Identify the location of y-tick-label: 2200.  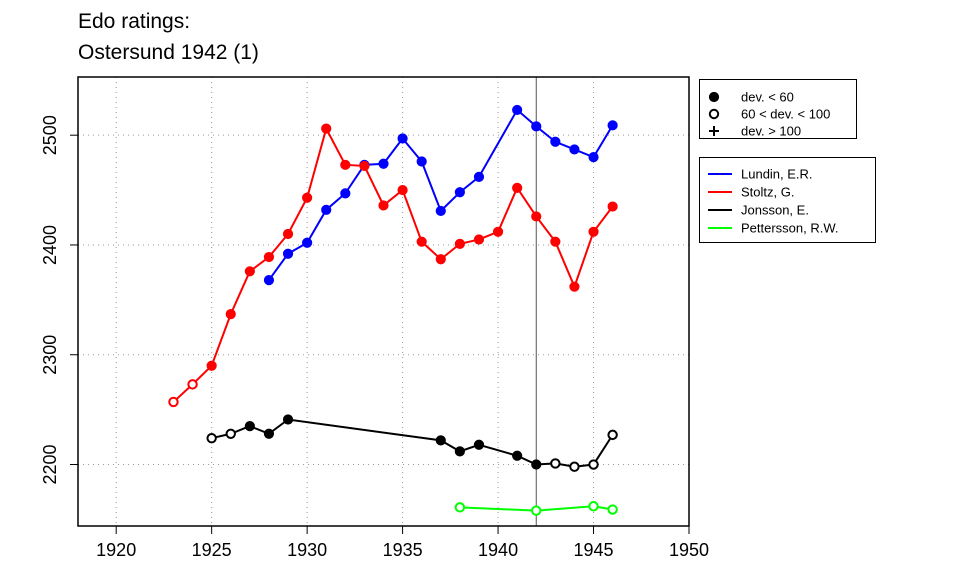
(50, 464).